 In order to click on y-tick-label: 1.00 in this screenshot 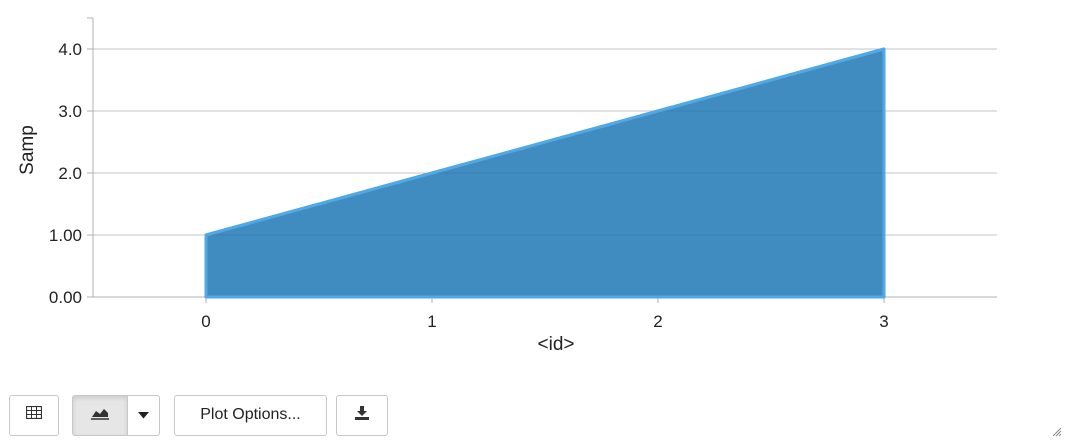, I will do `click(65, 235)`.